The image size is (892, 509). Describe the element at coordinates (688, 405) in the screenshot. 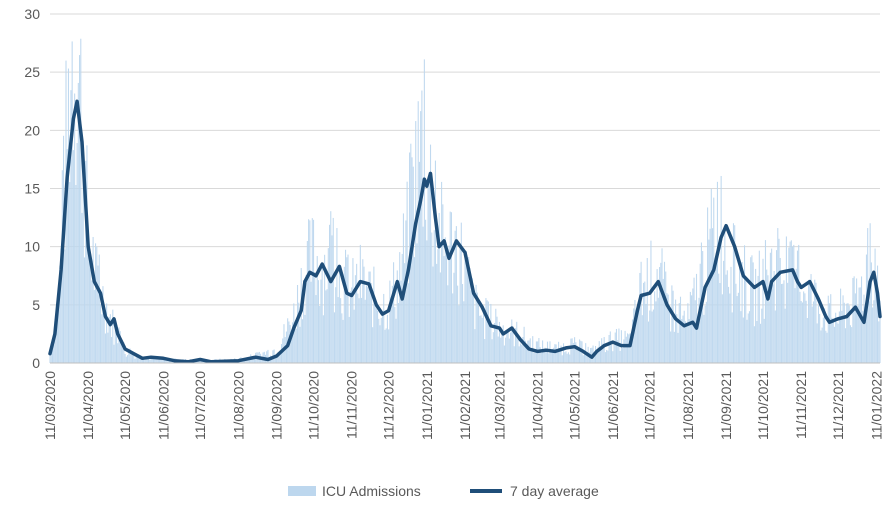

I see `x-tick-17: 11/08/2021` at that location.